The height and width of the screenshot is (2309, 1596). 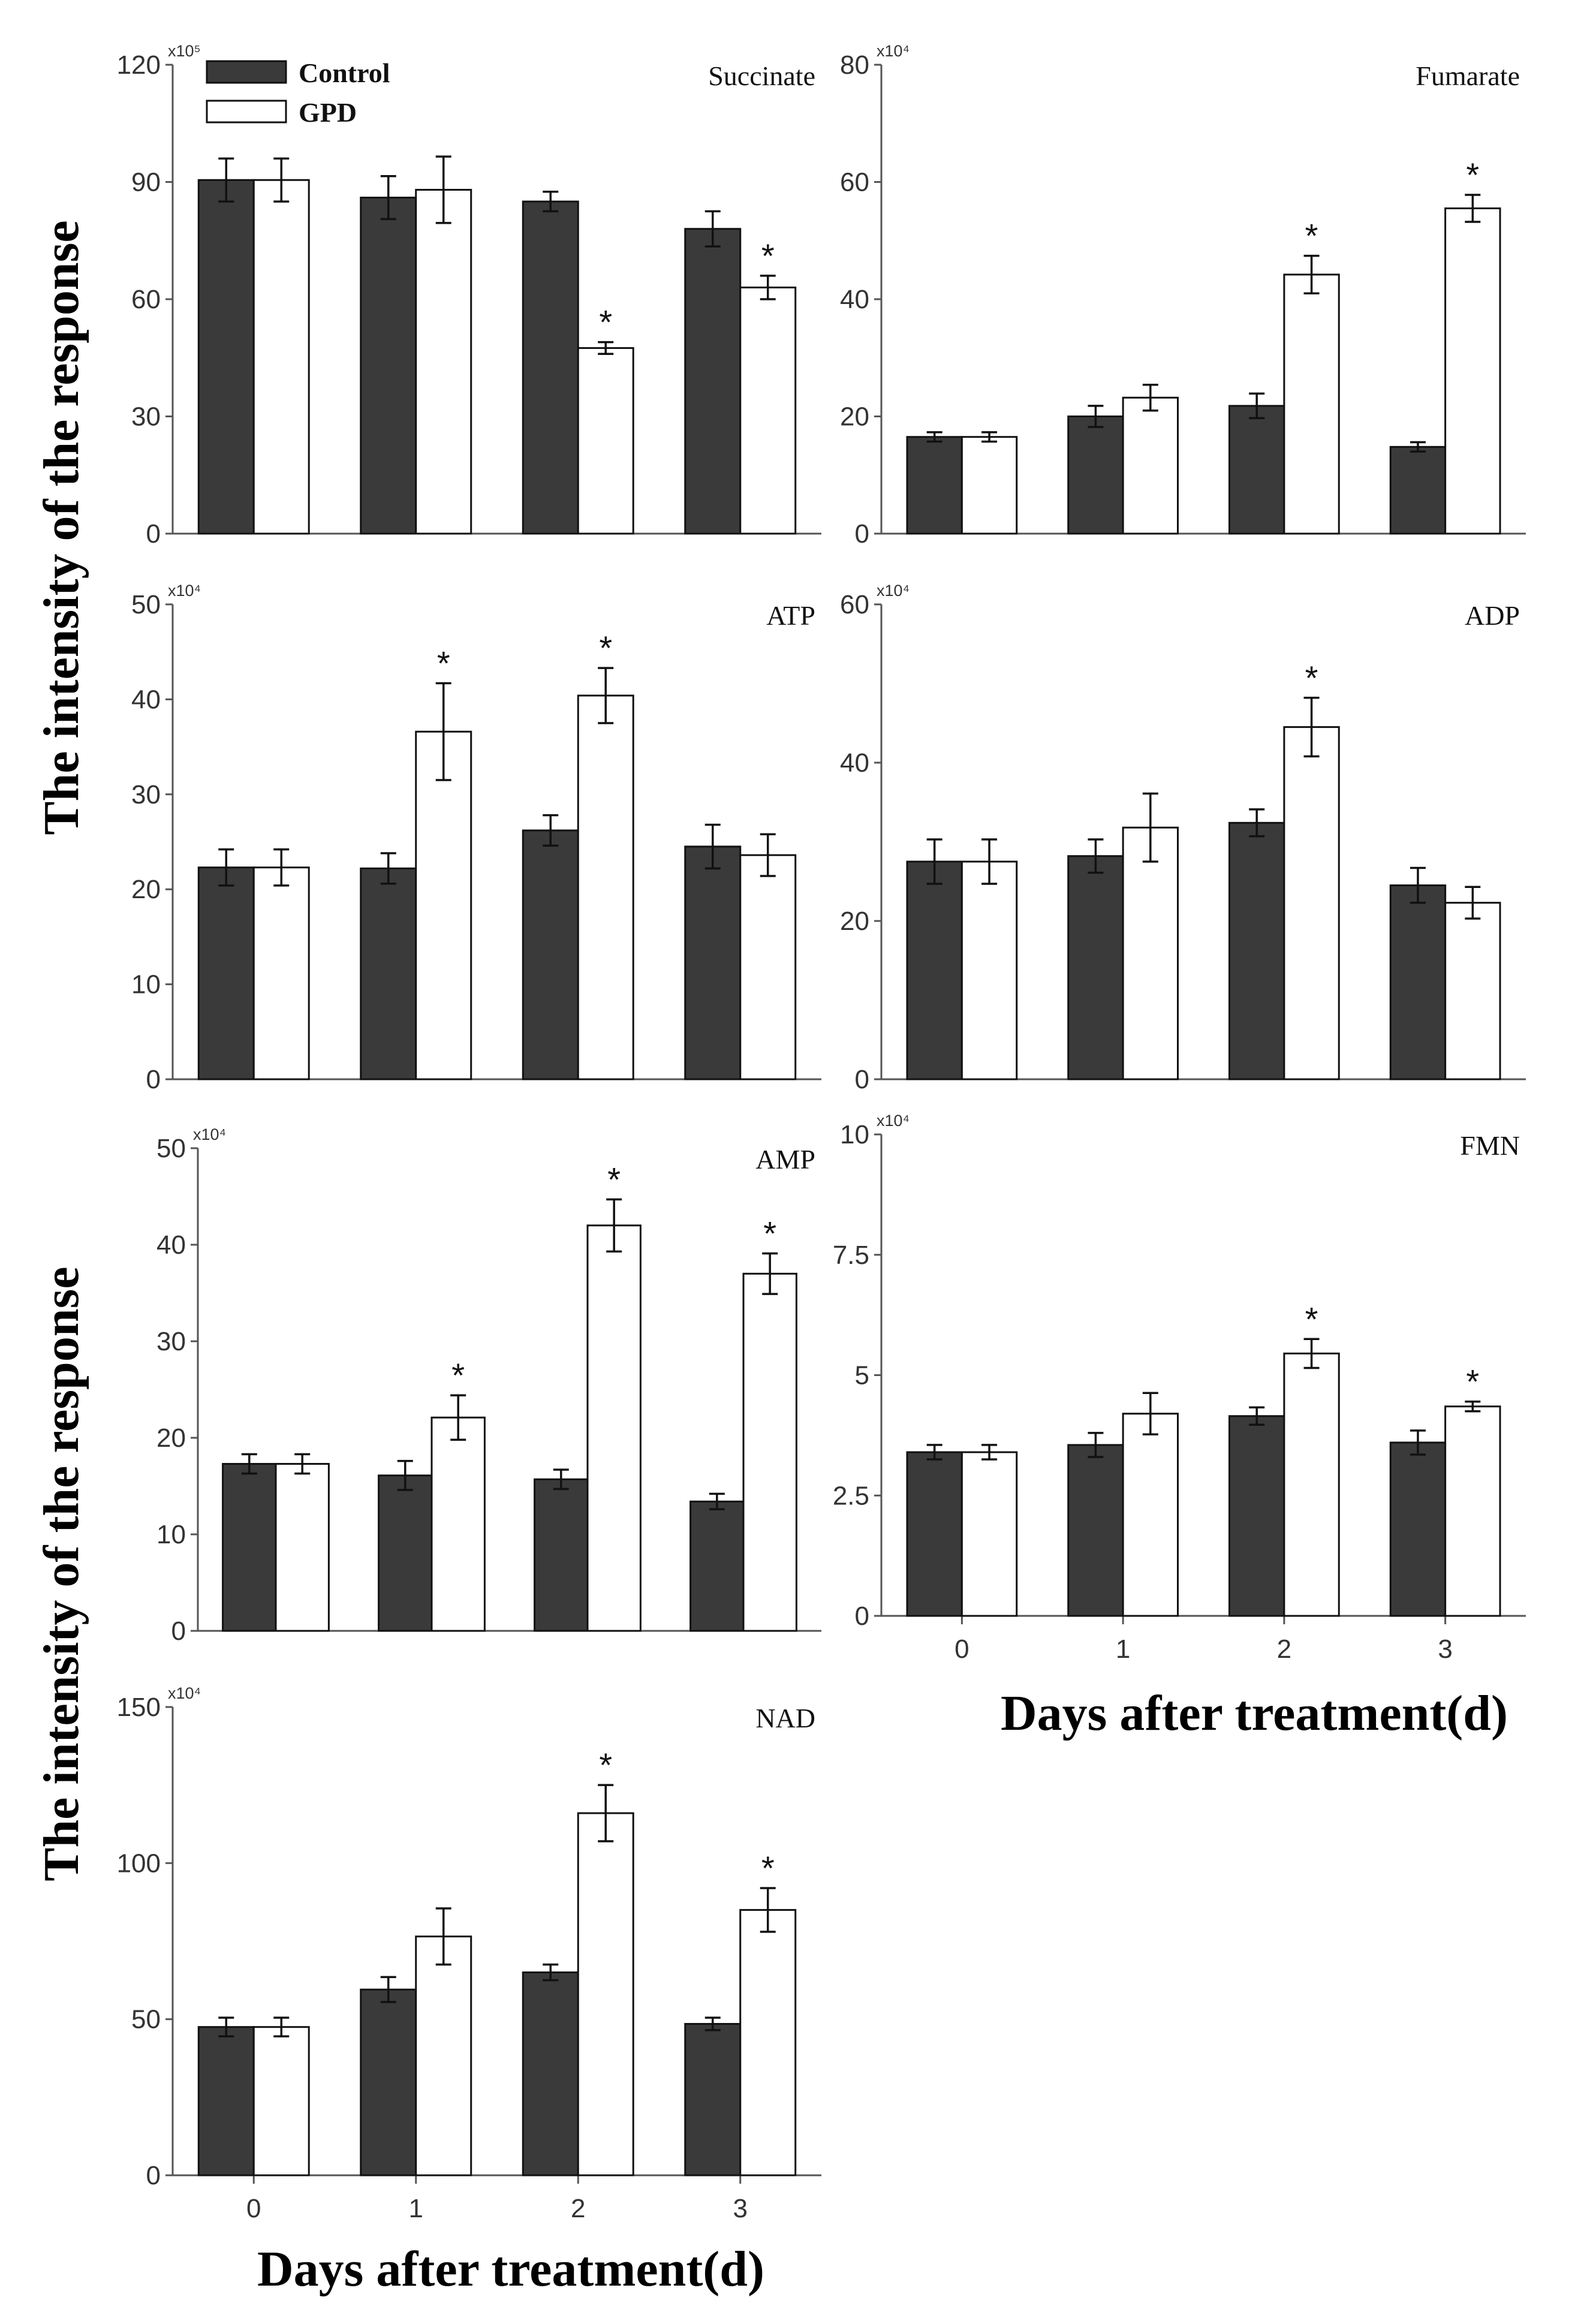 I want to click on chart-panel-amp: 0 10 20 30 40 50 x10⁴ AMP * * *, so click(x=488, y=1385).